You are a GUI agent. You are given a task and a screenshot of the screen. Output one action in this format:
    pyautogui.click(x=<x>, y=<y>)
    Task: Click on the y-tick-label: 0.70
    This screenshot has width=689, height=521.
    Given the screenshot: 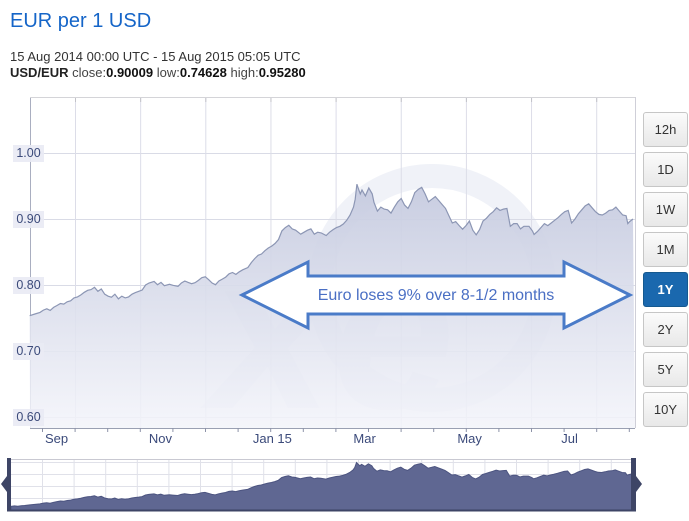 What is the action you would take?
    pyautogui.click(x=28, y=351)
    